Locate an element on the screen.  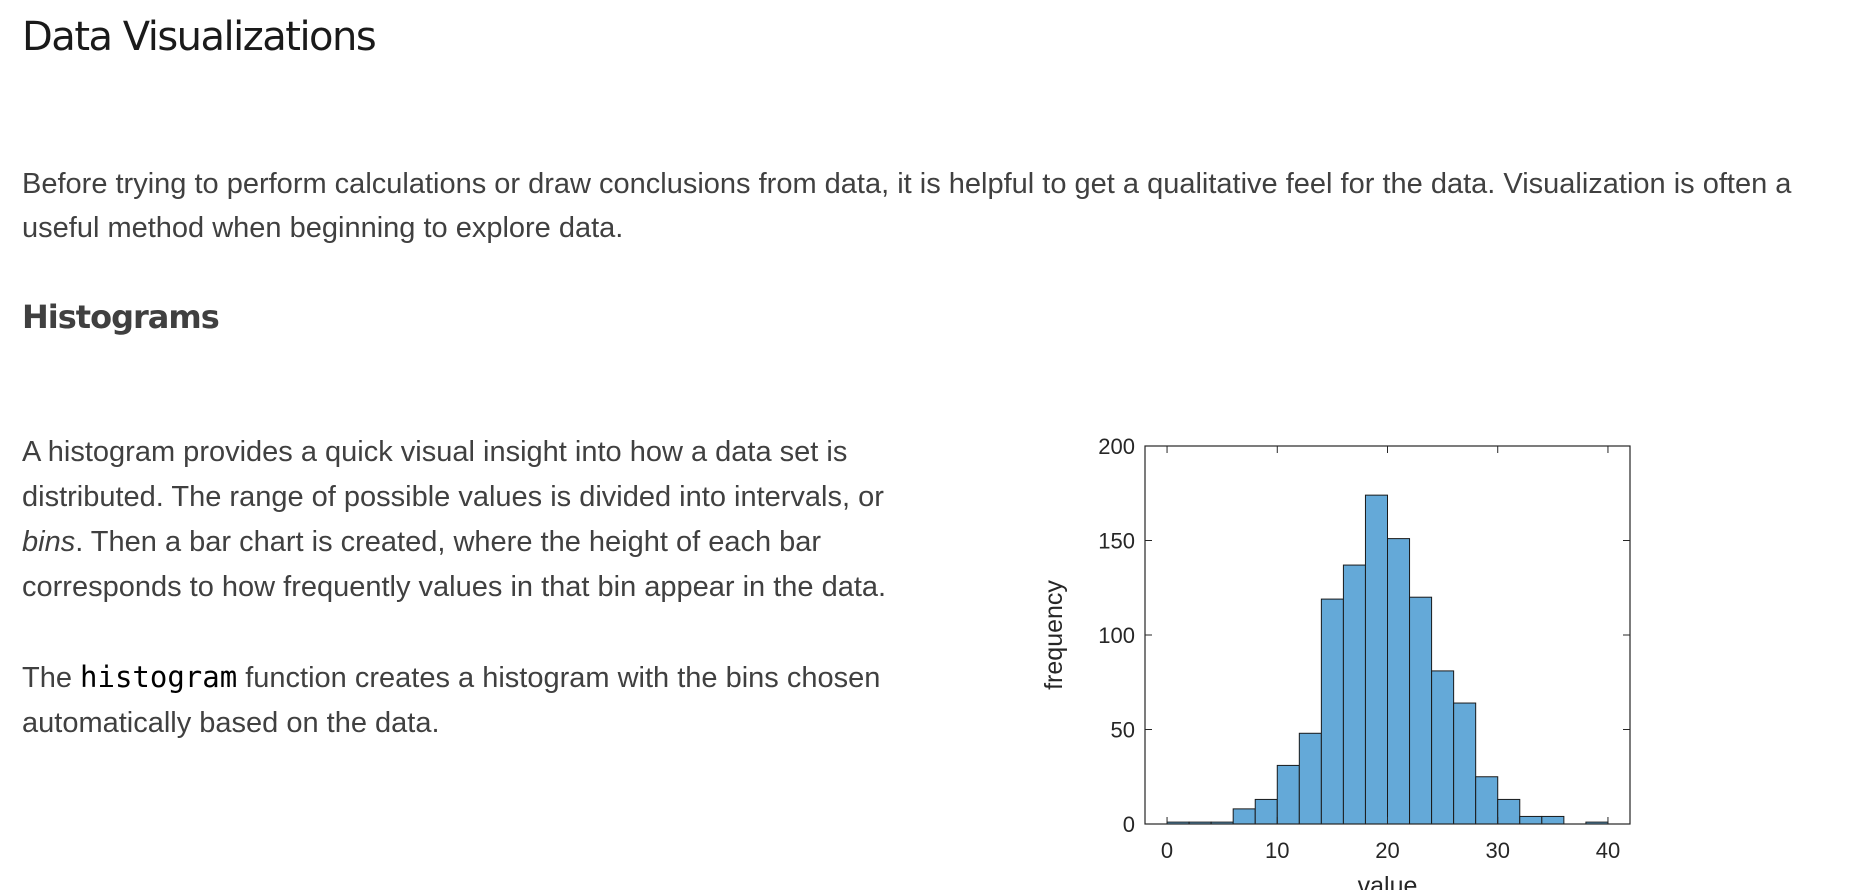
x-tick-label: 40 is located at coordinates (1608, 850).